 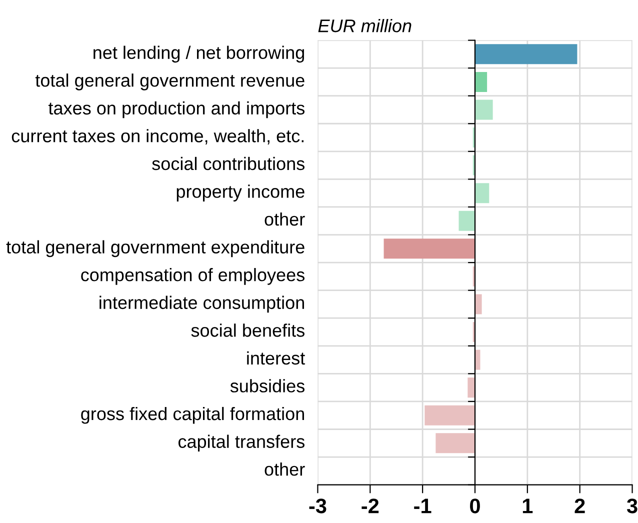 I want to click on y-tick-label: social benefits, so click(x=247, y=330).